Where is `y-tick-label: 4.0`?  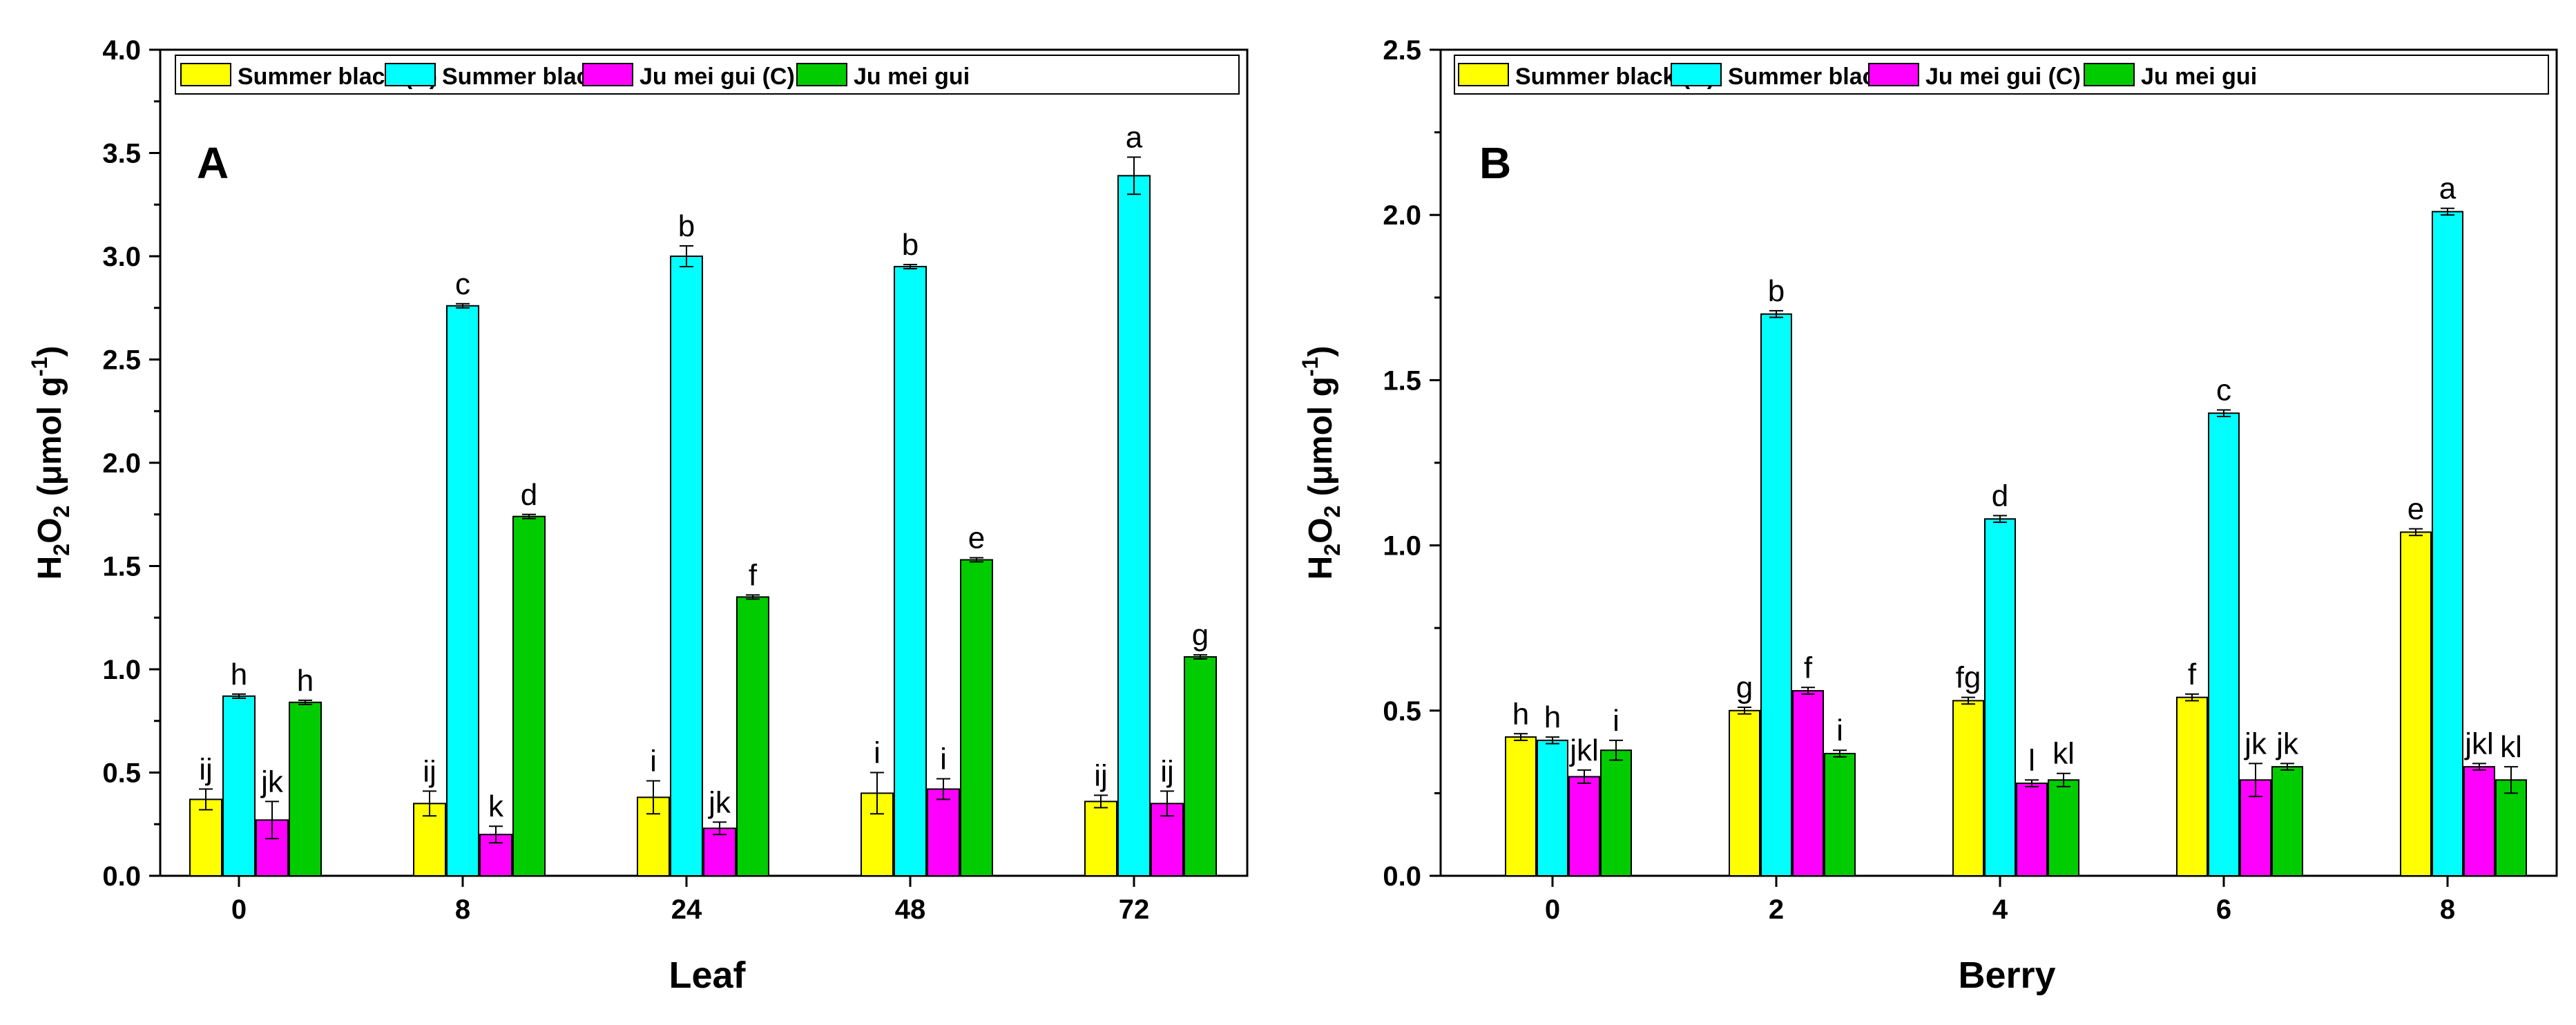
y-tick-label: 4.0 is located at coordinates (121, 50).